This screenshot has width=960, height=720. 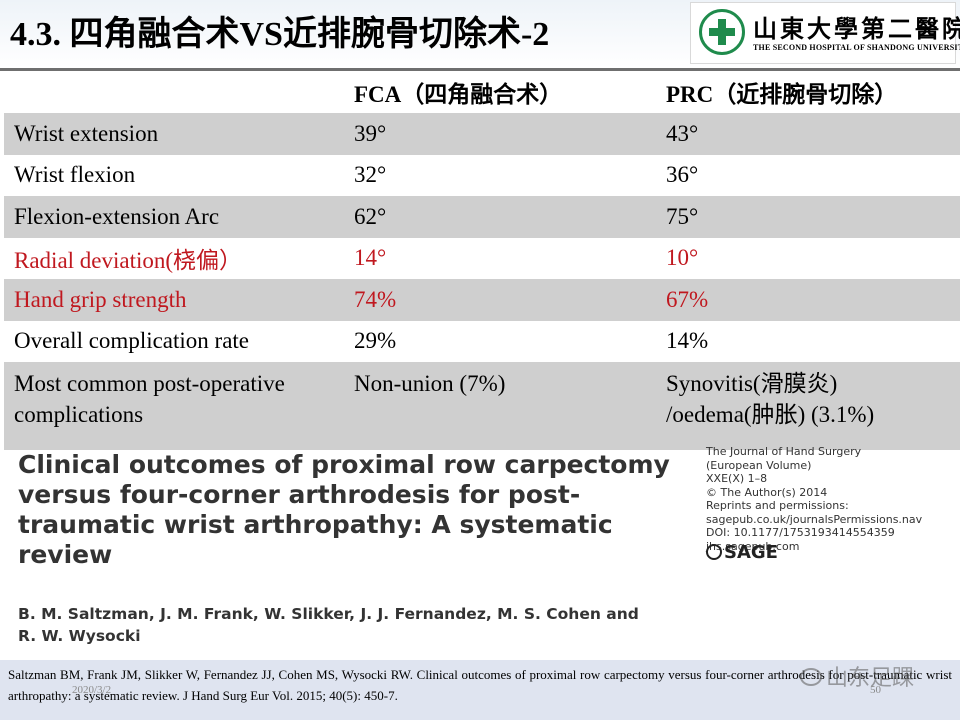 What do you see at coordinates (767, 492) in the screenshot?
I see `journal-line: © The Author(s) 2014` at bounding box center [767, 492].